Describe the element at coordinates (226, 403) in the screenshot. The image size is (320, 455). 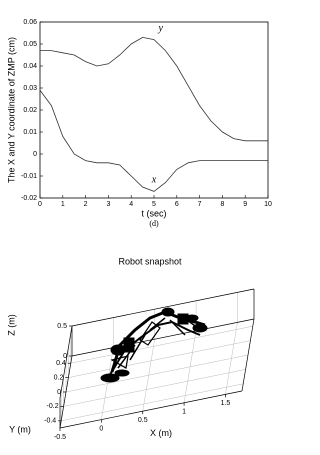
I see `x-tick-label: 1.5` at that location.